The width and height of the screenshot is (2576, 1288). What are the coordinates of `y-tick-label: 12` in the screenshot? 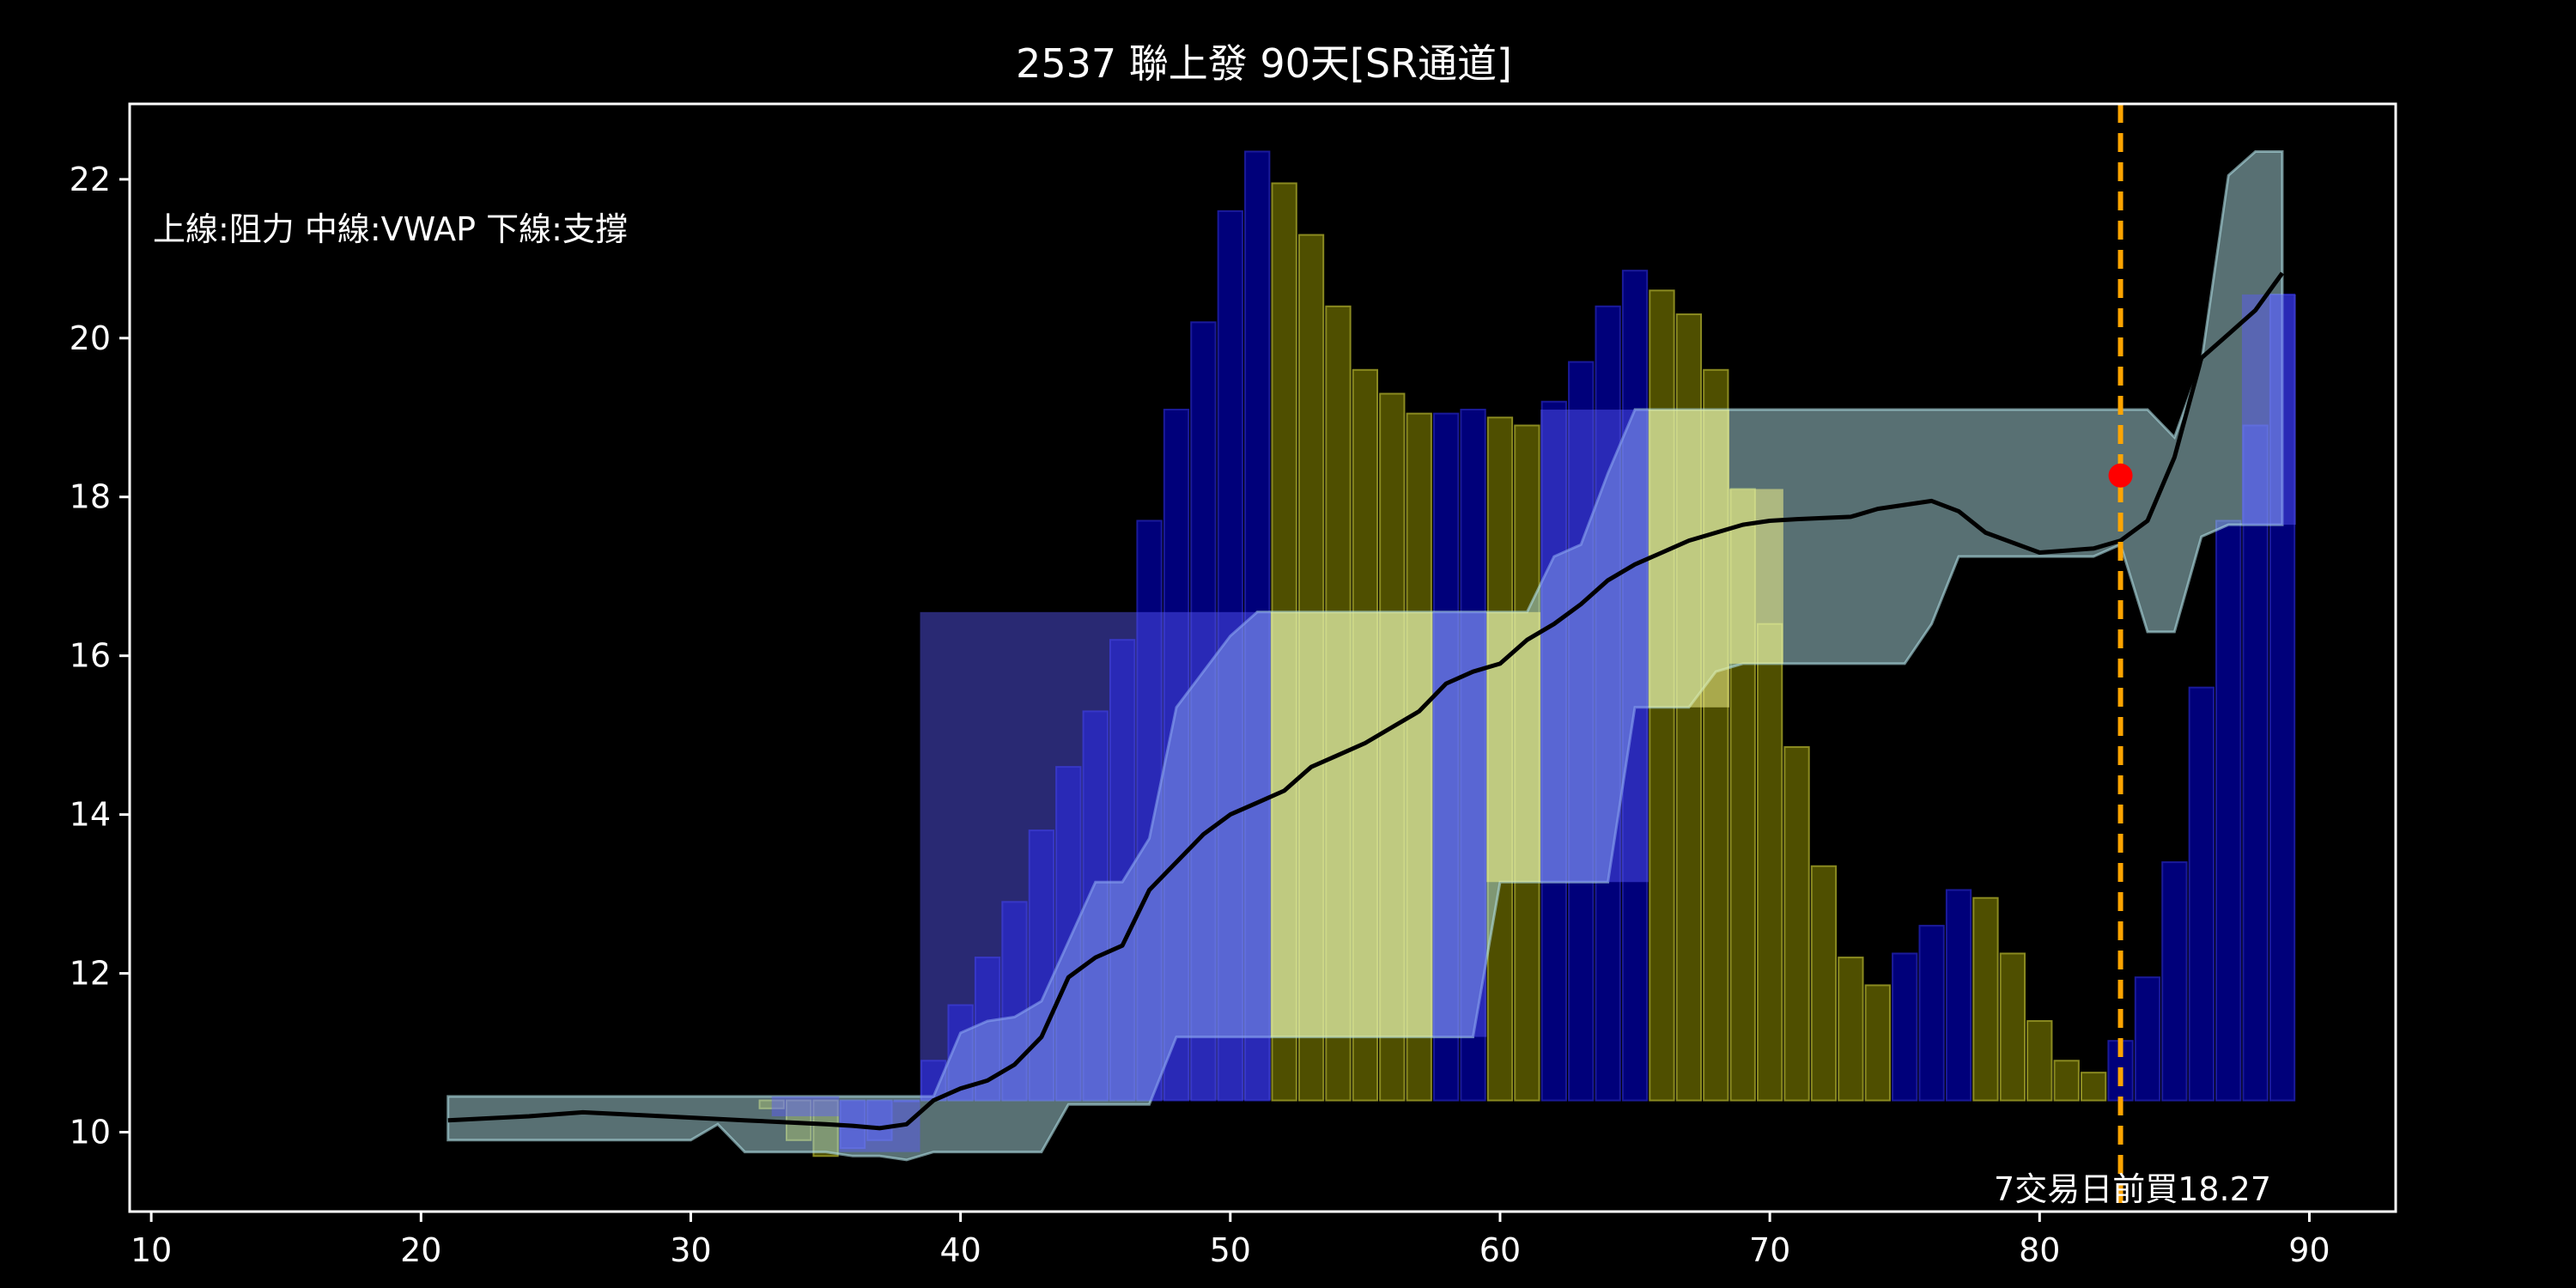 It's located at (90, 974).